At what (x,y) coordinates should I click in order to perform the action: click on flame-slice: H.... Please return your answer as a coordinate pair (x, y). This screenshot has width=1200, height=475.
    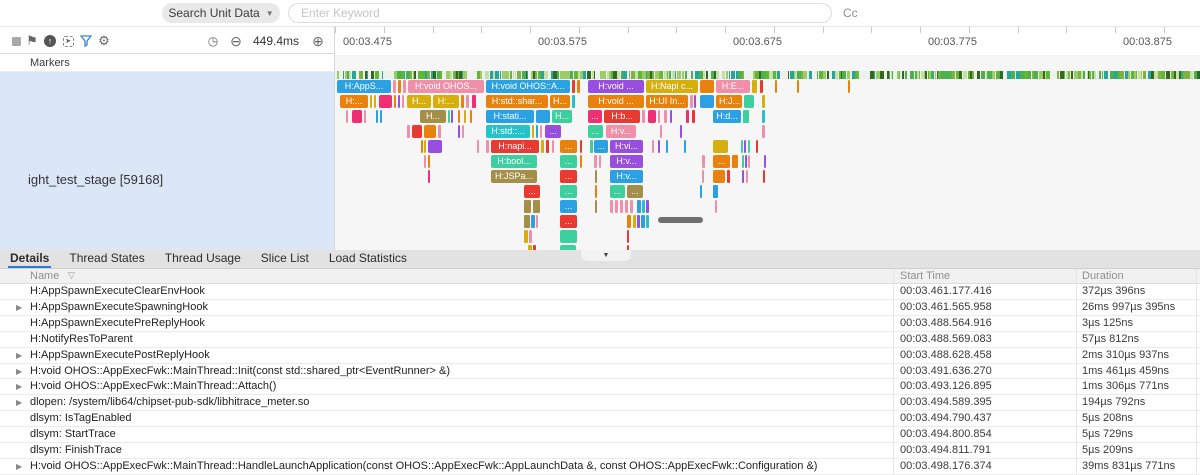
    Looking at the image, I should click on (433, 116).